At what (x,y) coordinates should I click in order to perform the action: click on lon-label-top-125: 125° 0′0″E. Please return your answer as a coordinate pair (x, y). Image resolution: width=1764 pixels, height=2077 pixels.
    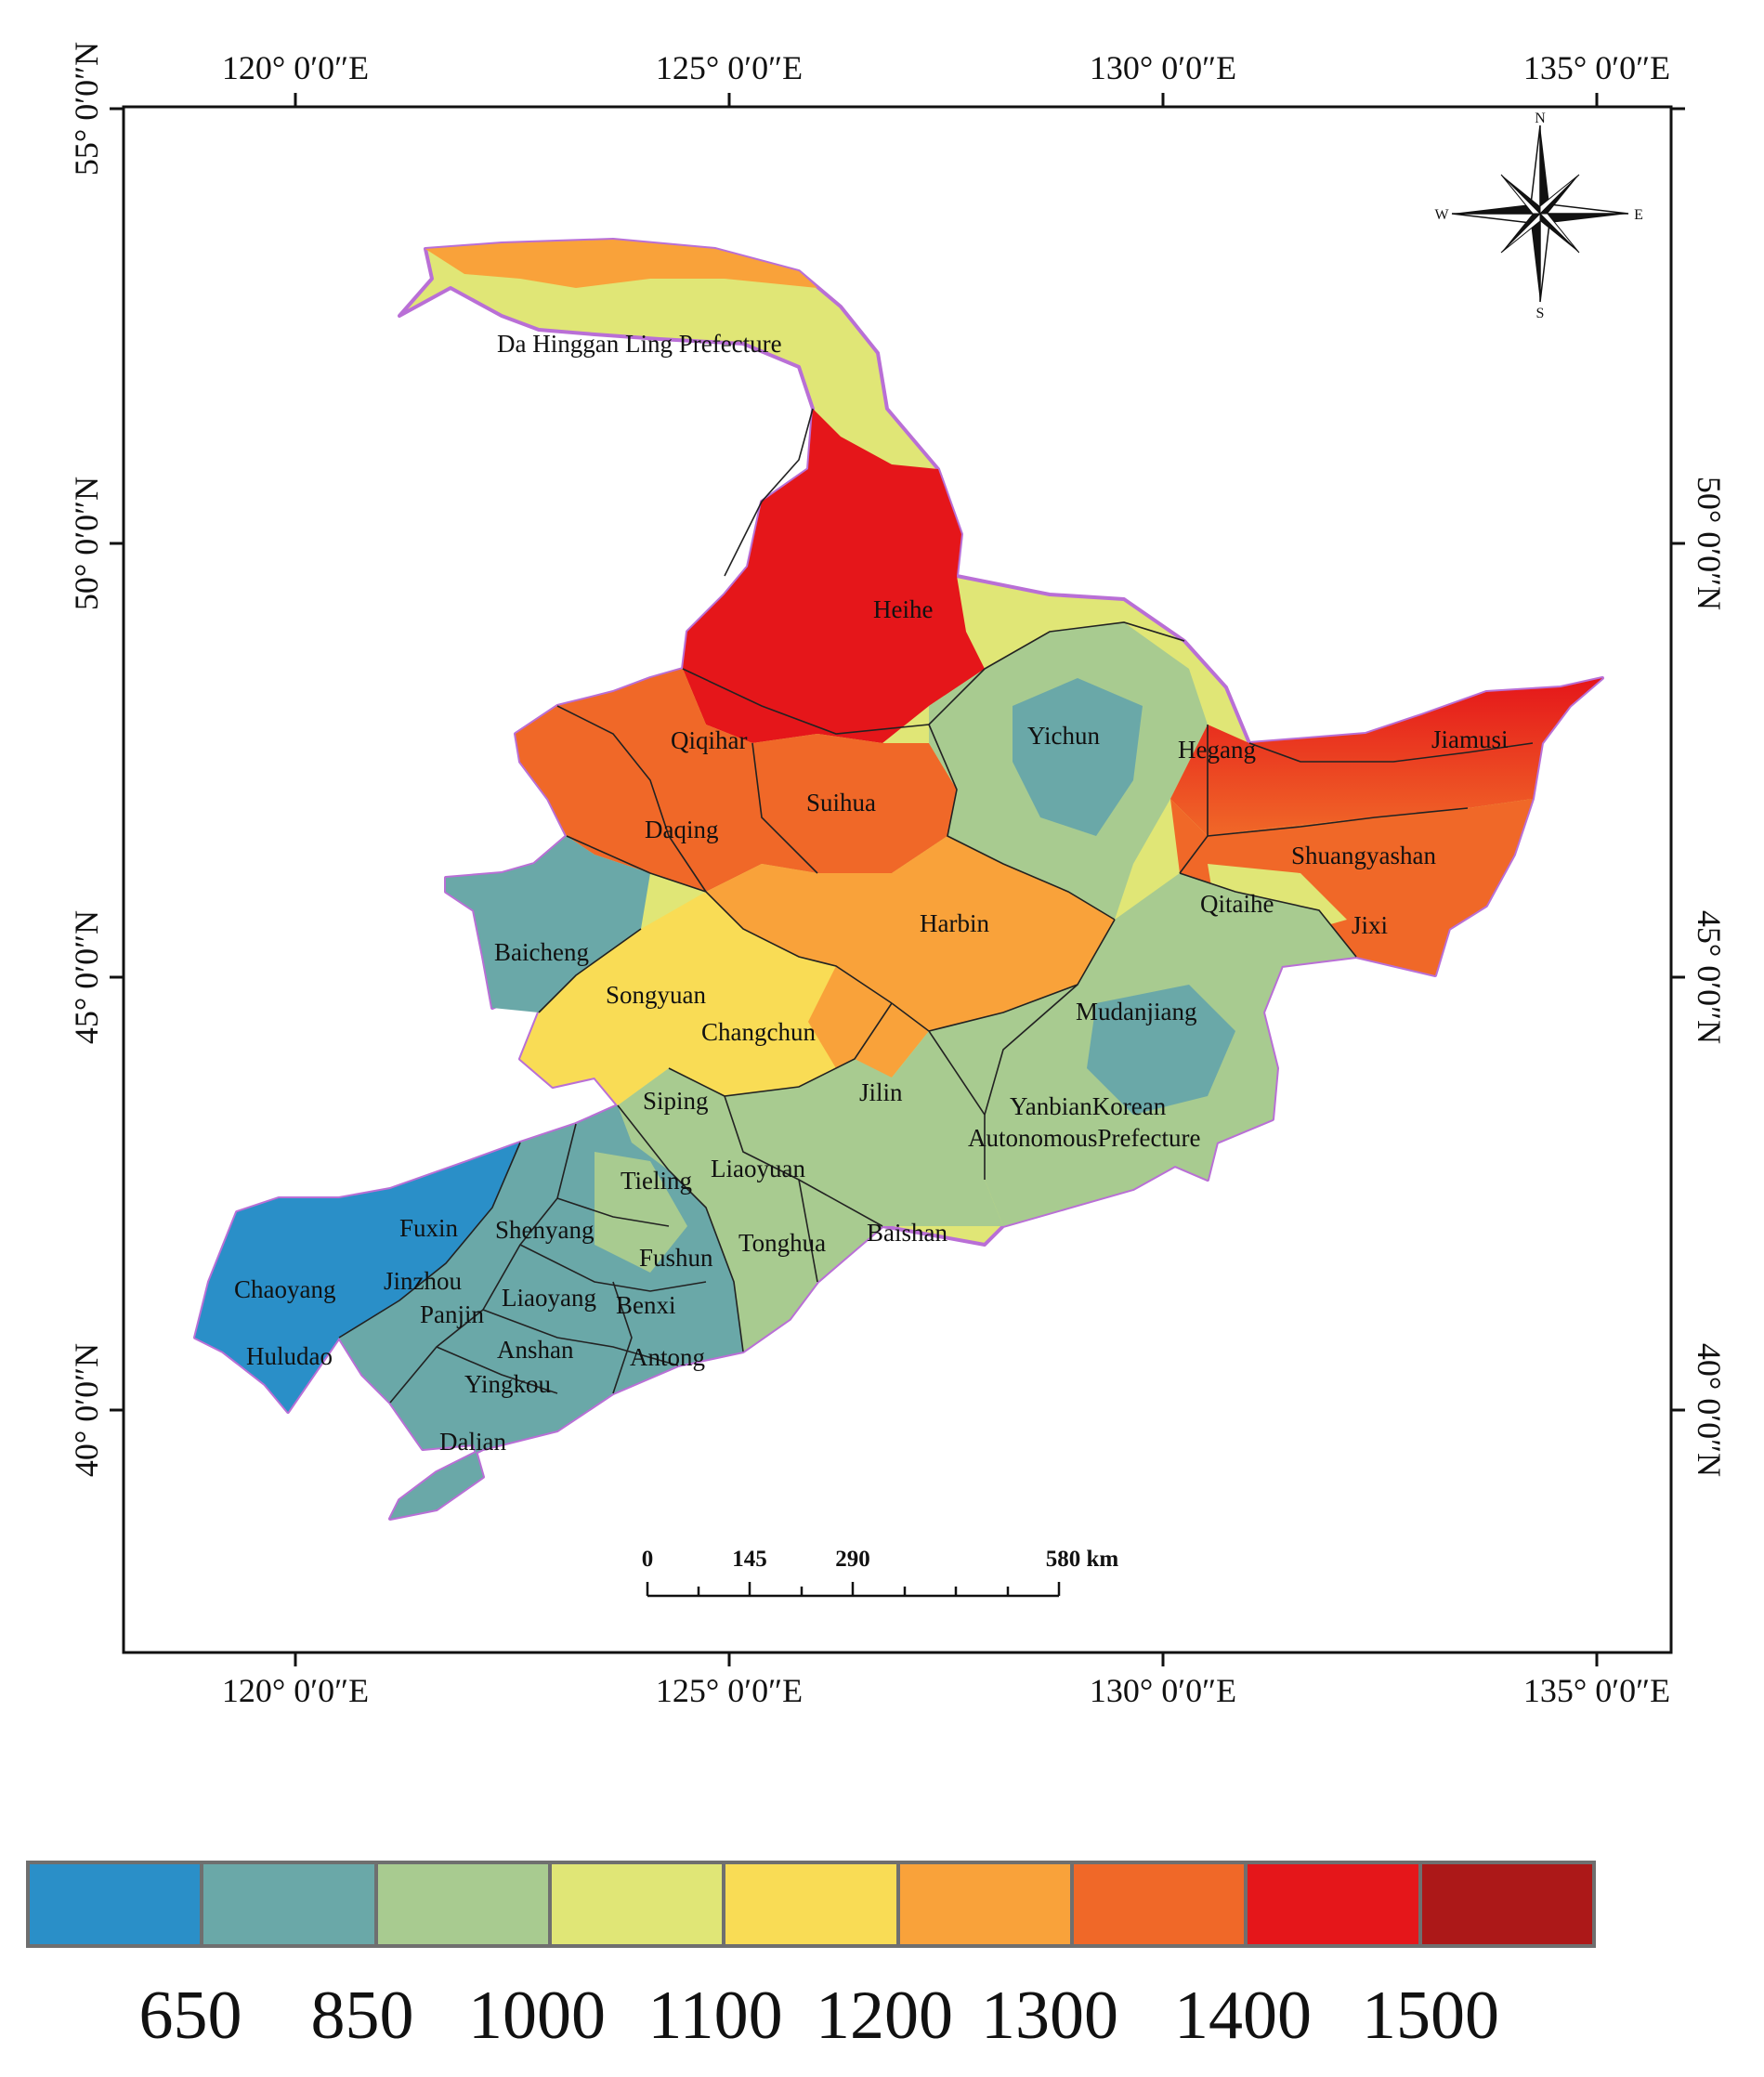
    Looking at the image, I should click on (729, 67).